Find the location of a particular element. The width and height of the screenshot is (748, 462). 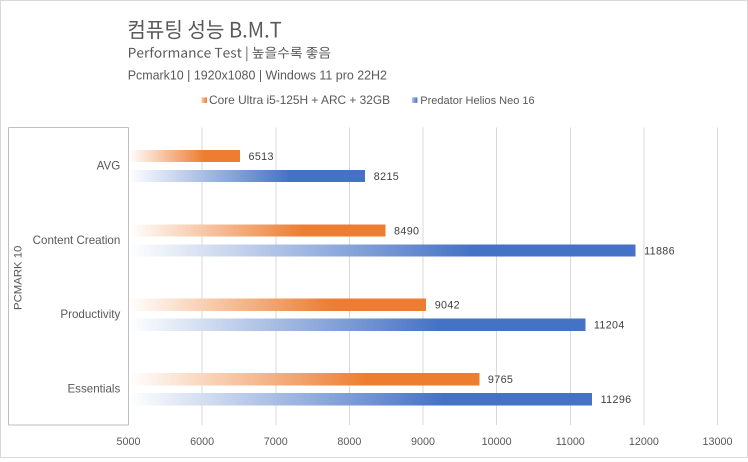

svg-text: 6000 is located at coordinates (202, 442).